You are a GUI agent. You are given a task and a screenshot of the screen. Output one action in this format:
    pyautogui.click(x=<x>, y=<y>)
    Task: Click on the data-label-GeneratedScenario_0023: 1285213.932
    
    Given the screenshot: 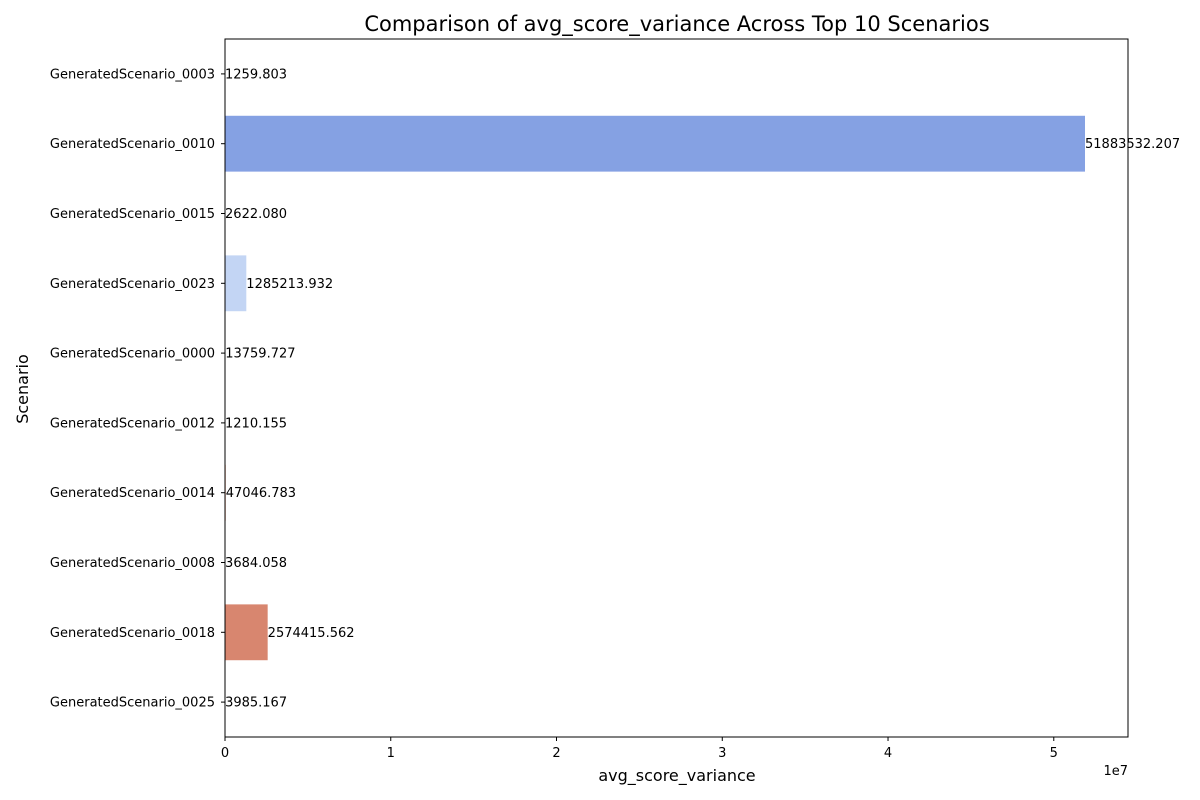 What is the action you would take?
    pyautogui.click(x=289, y=284)
    